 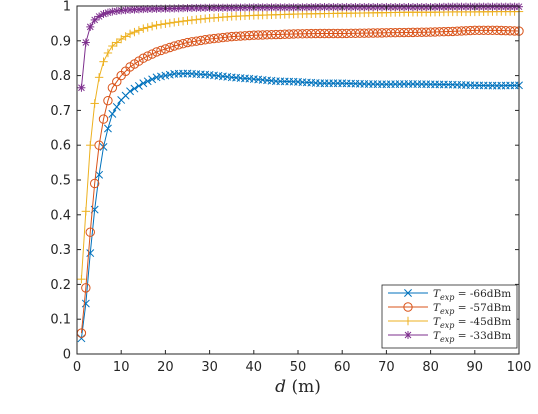 I want to click on legend-entry-3-sub: exp, so click(x=447, y=325).